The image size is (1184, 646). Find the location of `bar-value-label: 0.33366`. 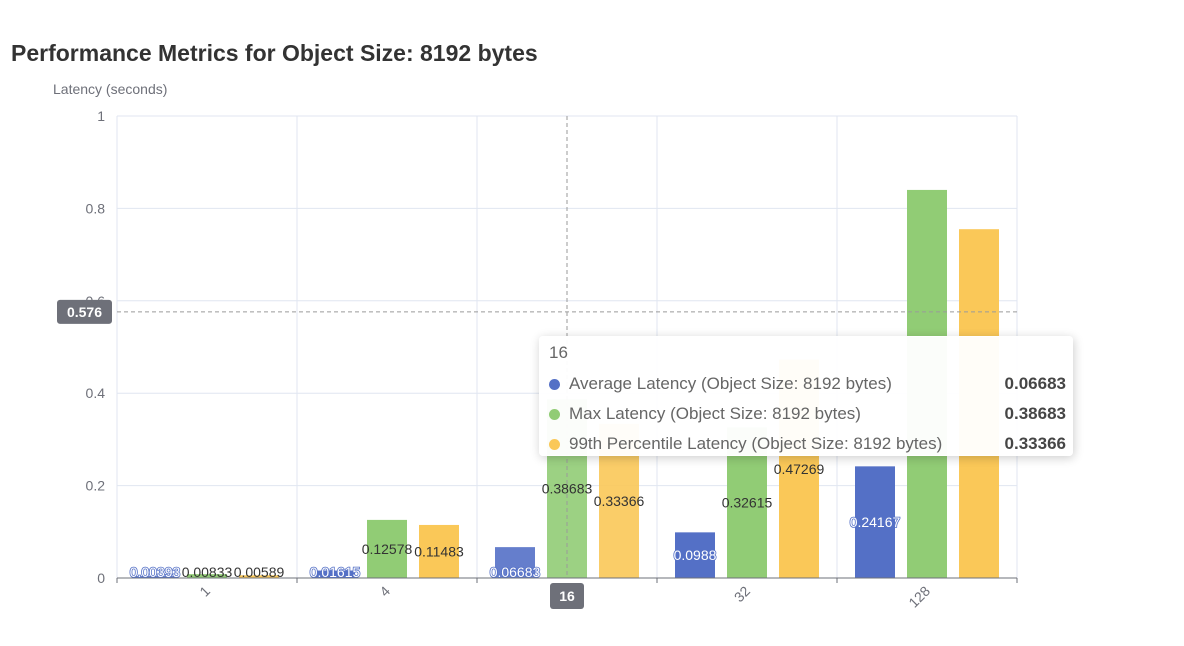

bar-value-label: 0.33366 is located at coordinates (619, 501).